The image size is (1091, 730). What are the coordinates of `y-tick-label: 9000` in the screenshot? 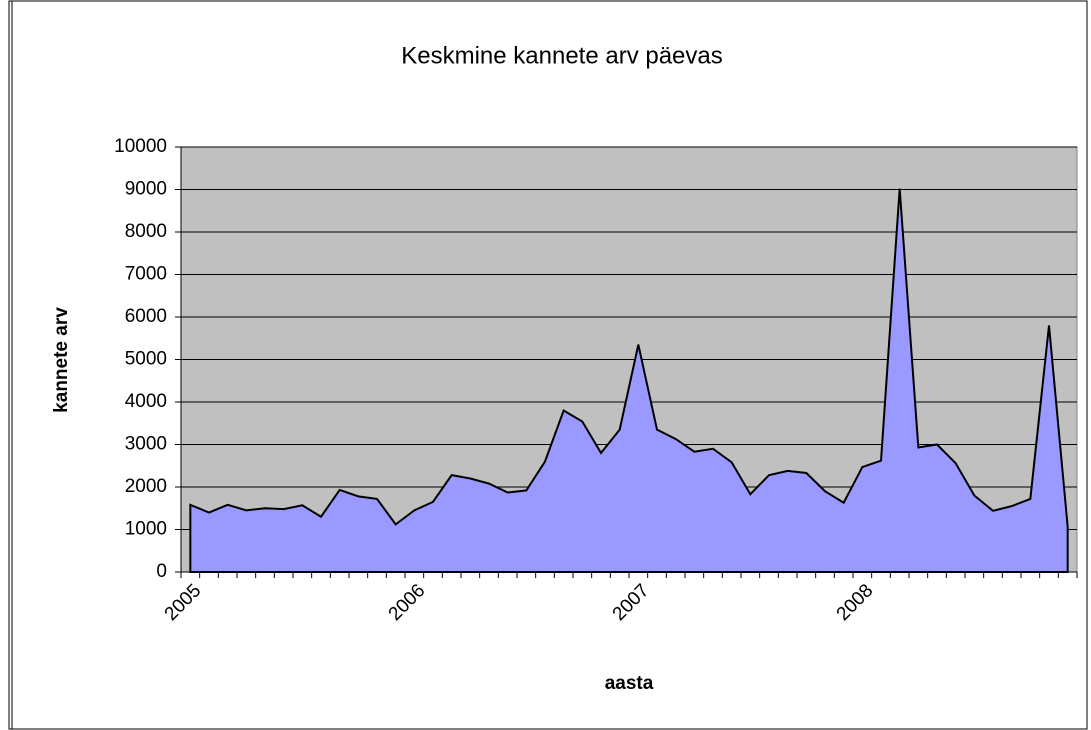 It's located at (146, 189).